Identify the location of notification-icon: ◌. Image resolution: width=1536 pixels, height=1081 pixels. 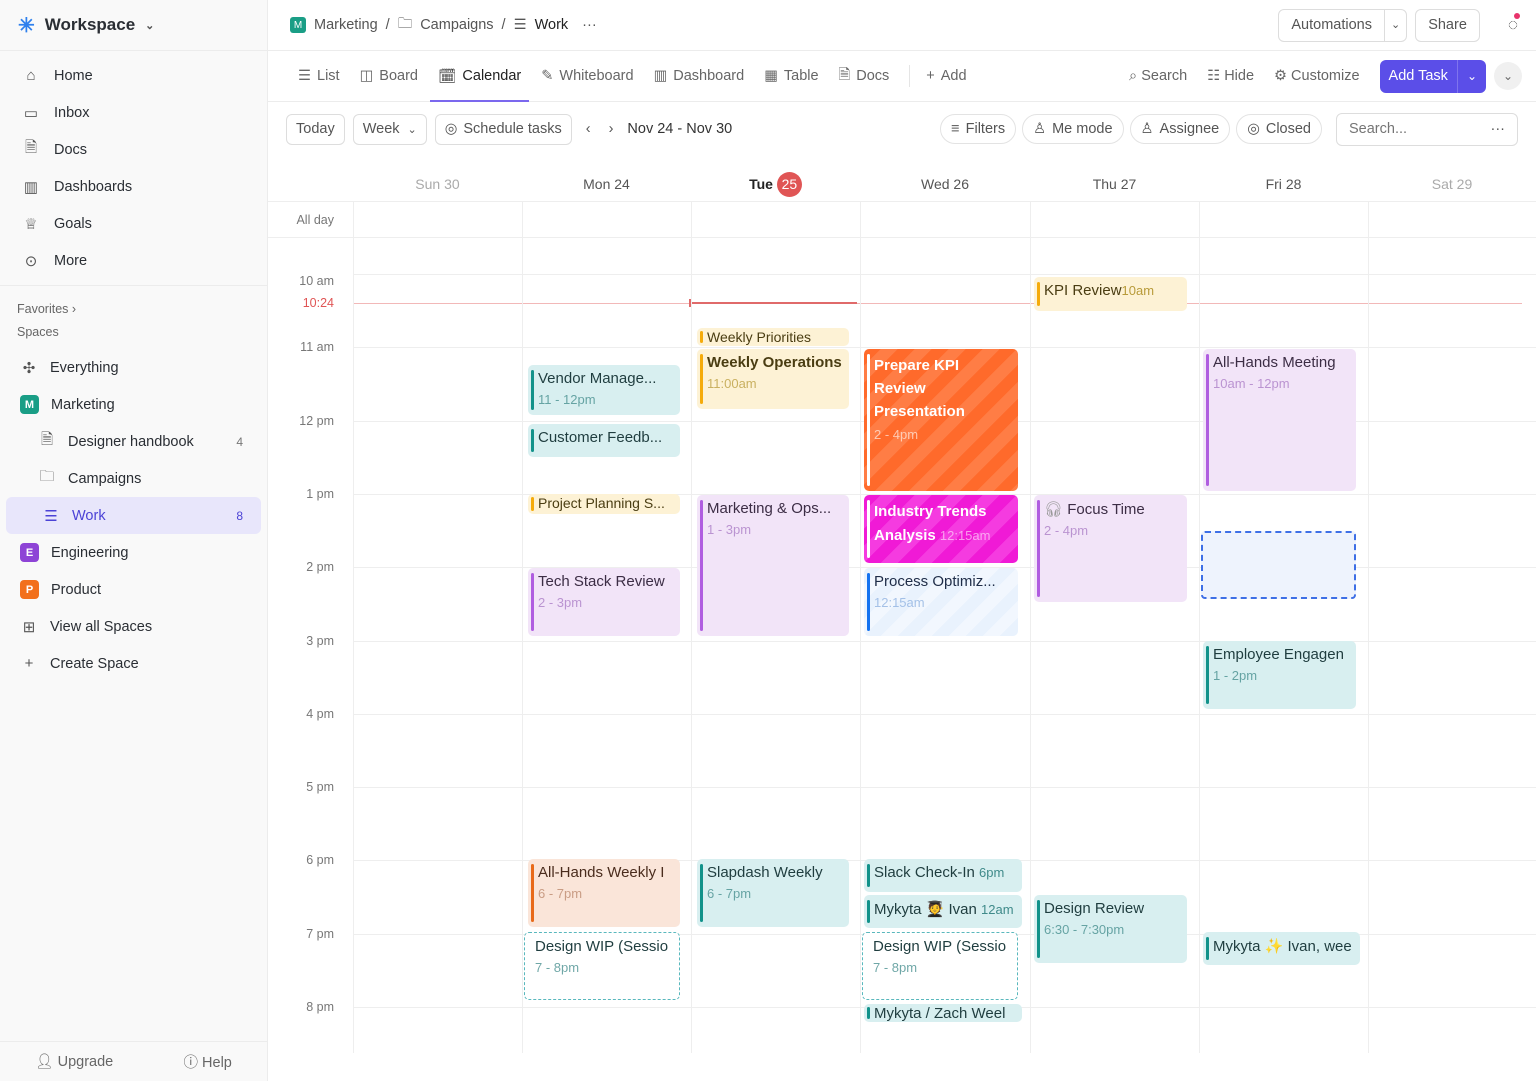
(1513, 23).